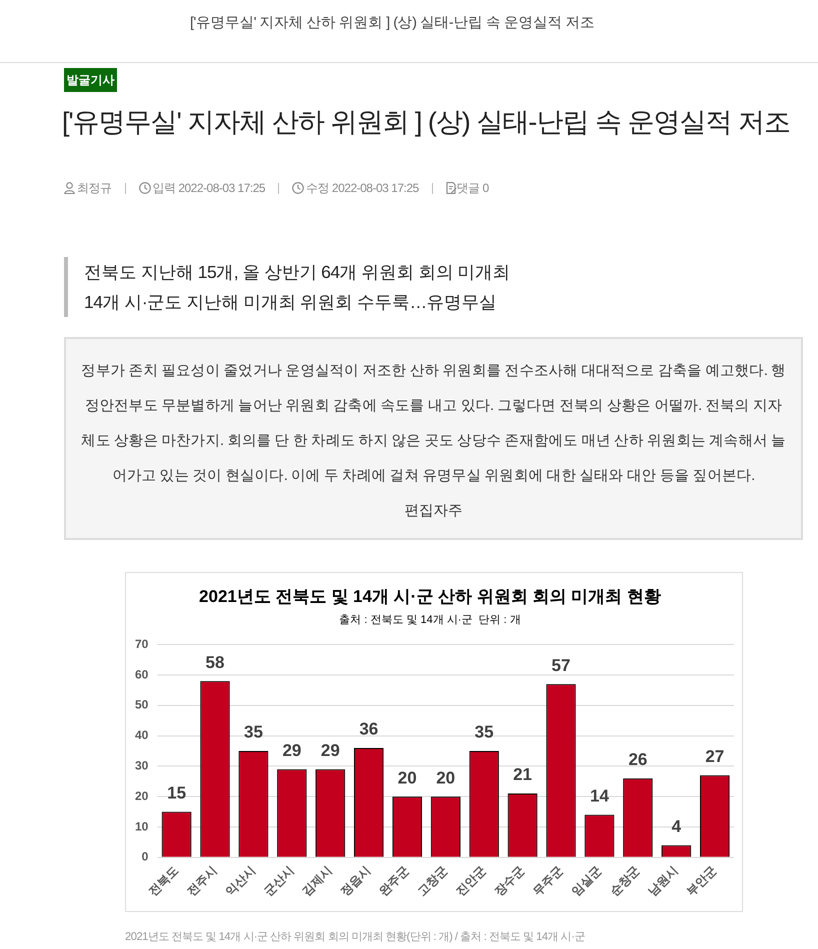 The height and width of the screenshot is (949, 818). I want to click on text: 발굴기사, so click(90, 80).